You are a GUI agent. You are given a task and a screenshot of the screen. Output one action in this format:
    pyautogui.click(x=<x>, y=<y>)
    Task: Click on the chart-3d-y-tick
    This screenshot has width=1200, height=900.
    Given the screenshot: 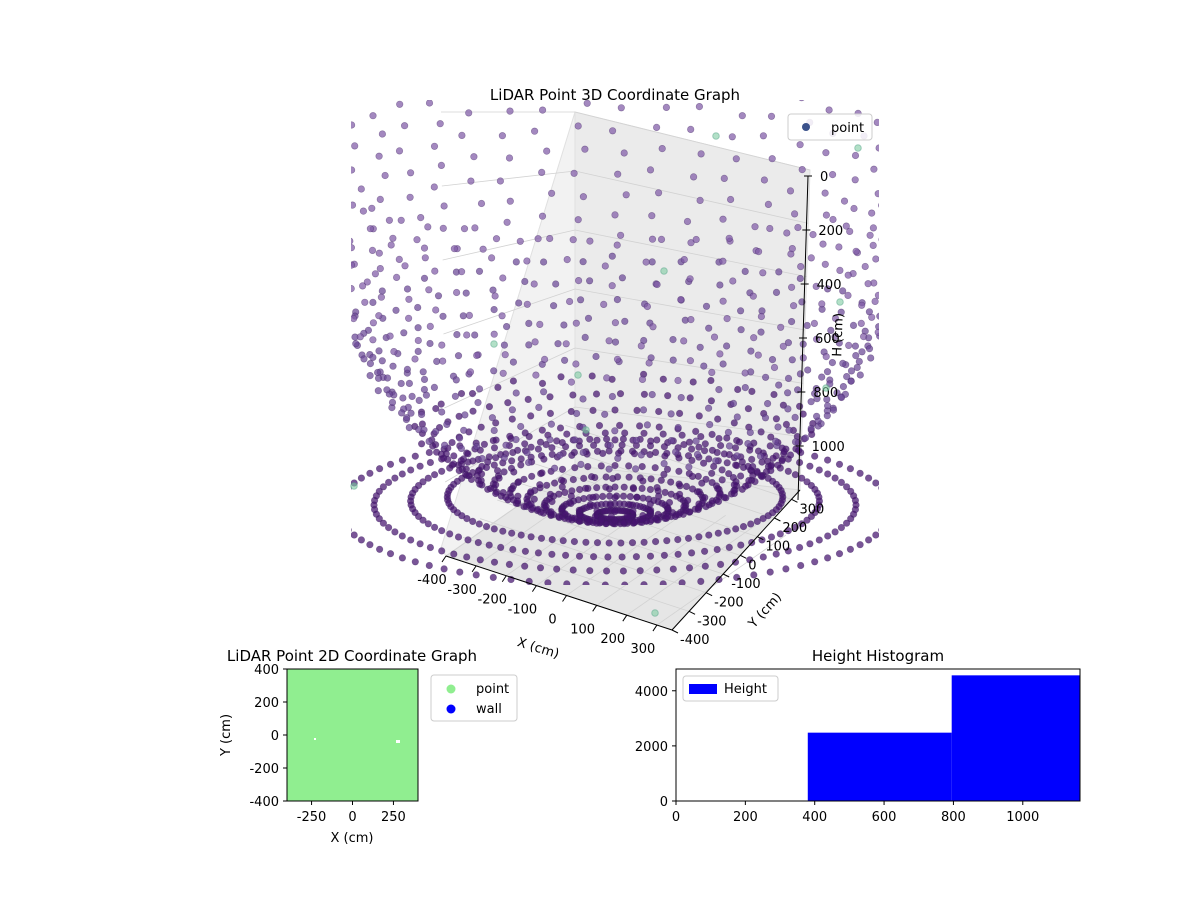 What is the action you would take?
    pyautogui.click(x=794, y=500)
    